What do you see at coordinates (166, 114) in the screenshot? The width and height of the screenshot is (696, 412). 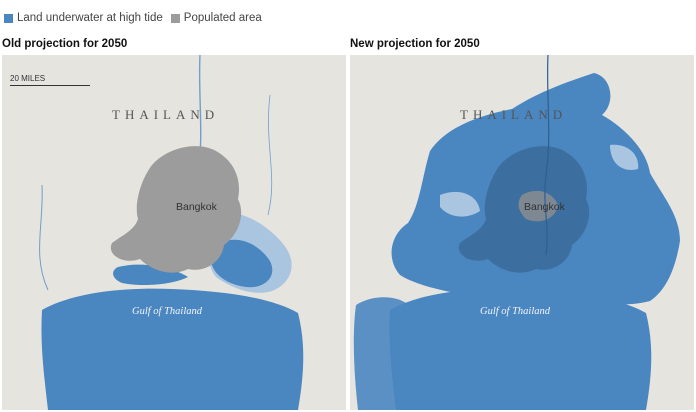 I see `country-label-old: THAILAND` at bounding box center [166, 114].